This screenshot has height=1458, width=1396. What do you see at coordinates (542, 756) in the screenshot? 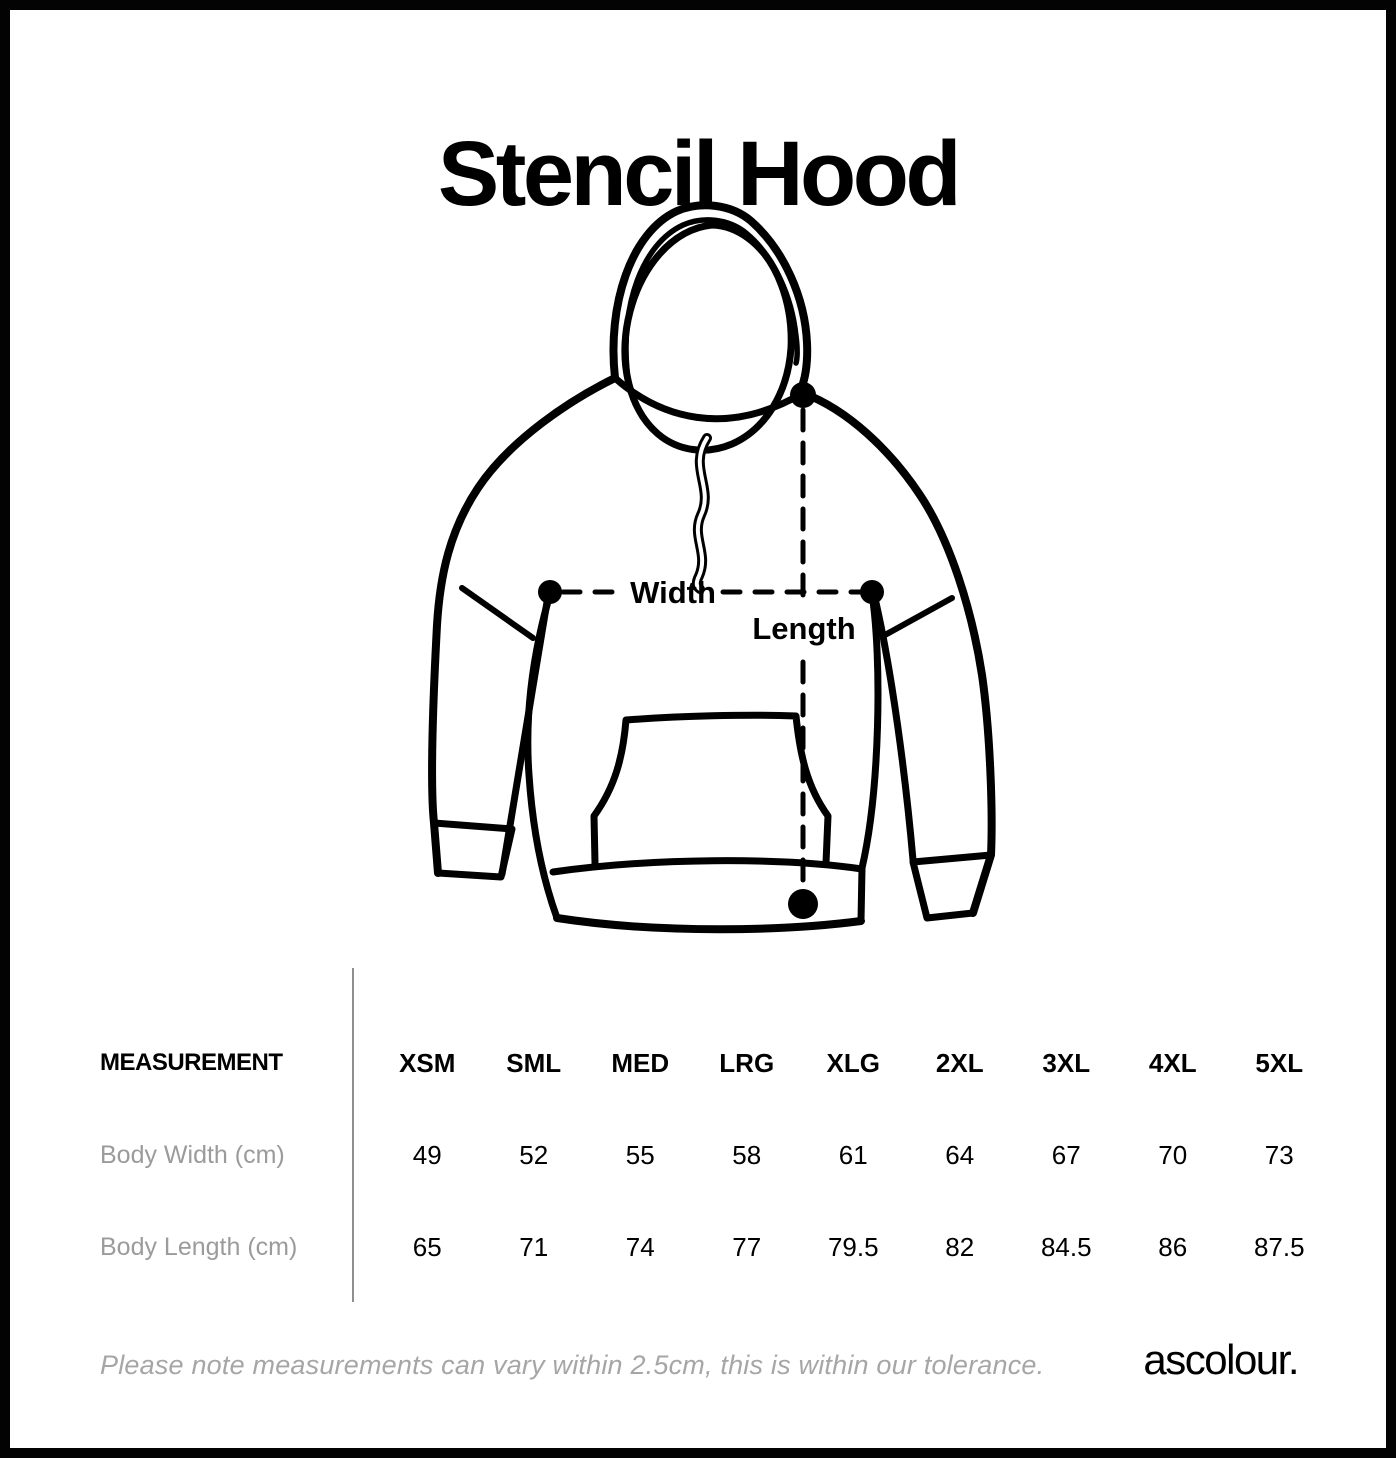
I see `left-body-edge` at bounding box center [542, 756].